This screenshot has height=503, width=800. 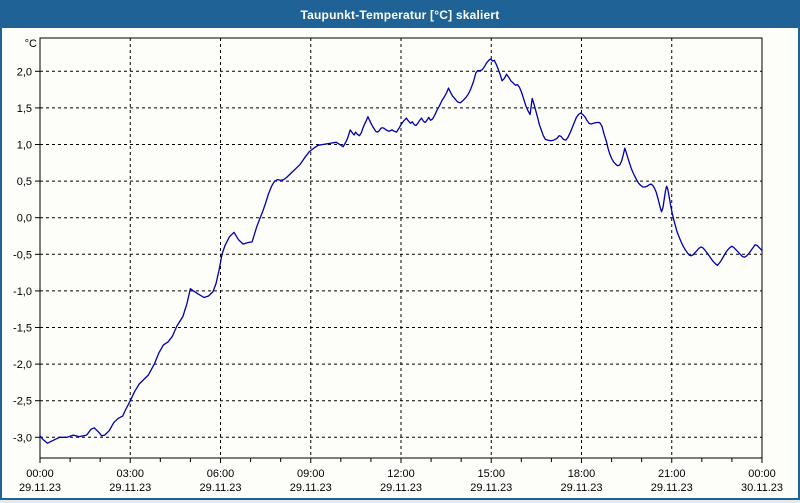 What do you see at coordinates (22, 365) in the screenshot?
I see `y-tick-label: -2,0` at bounding box center [22, 365].